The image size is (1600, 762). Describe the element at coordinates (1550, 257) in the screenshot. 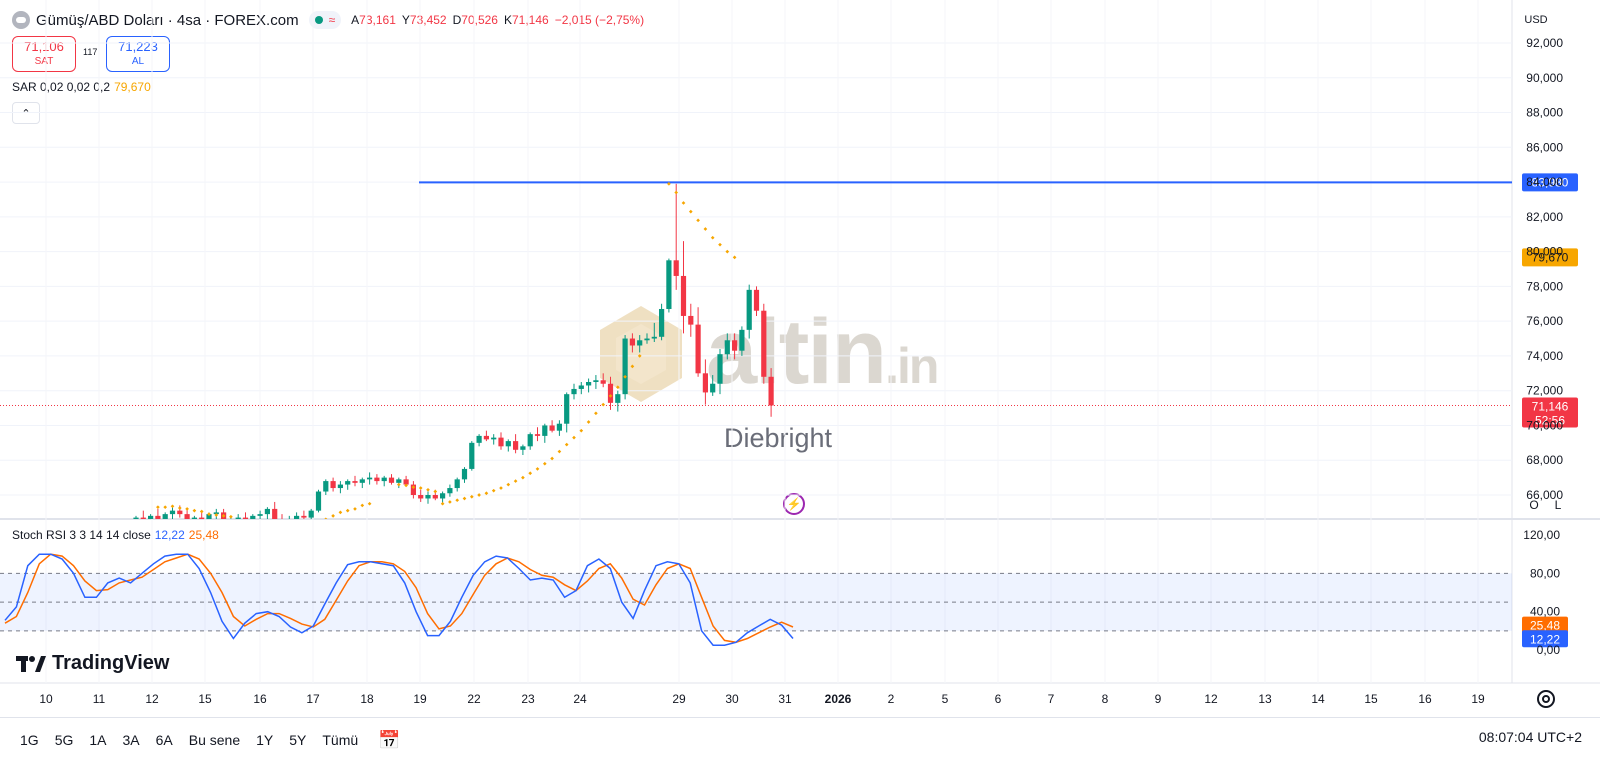

I see `sar-price-label: 79,670` at that location.